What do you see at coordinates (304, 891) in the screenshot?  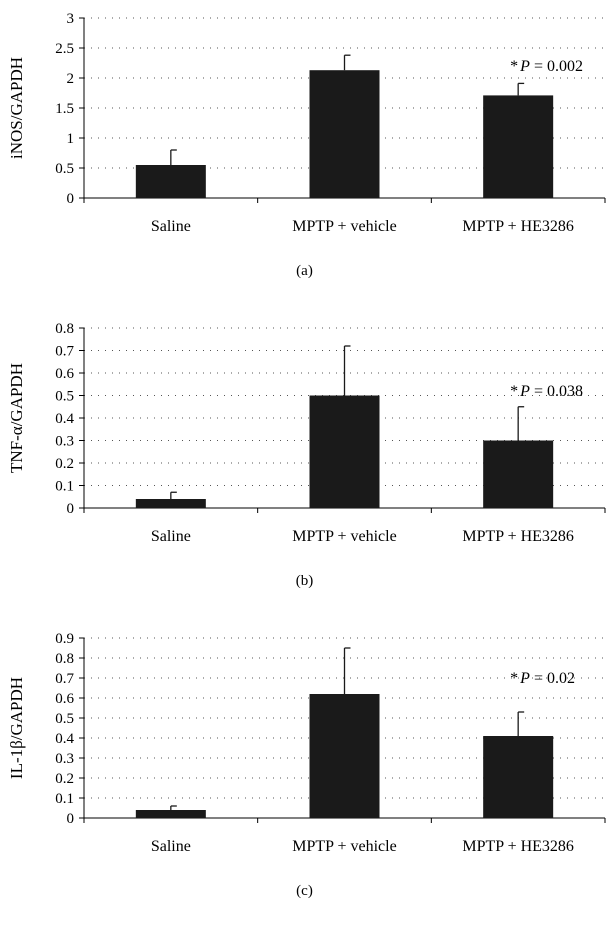 I see `panel-label: (c)` at bounding box center [304, 891].